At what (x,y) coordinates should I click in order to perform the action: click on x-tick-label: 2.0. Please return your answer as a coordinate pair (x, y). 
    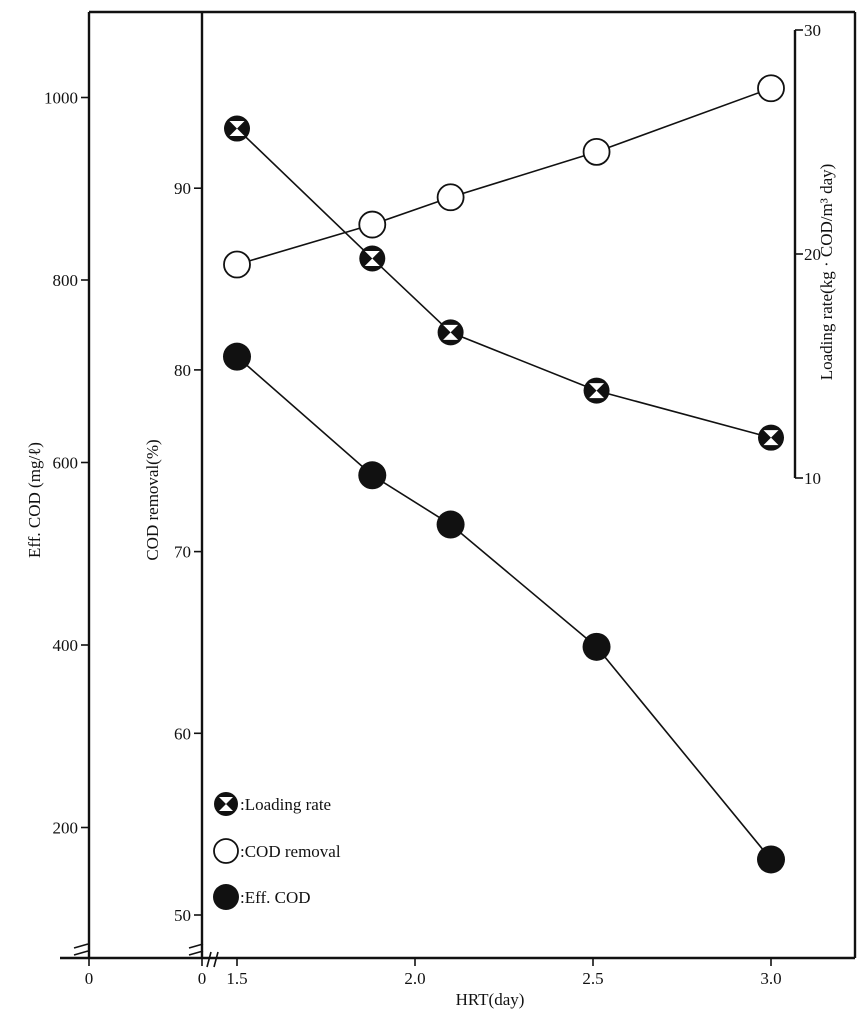
    Looking at the image, I should click on (414, 978).